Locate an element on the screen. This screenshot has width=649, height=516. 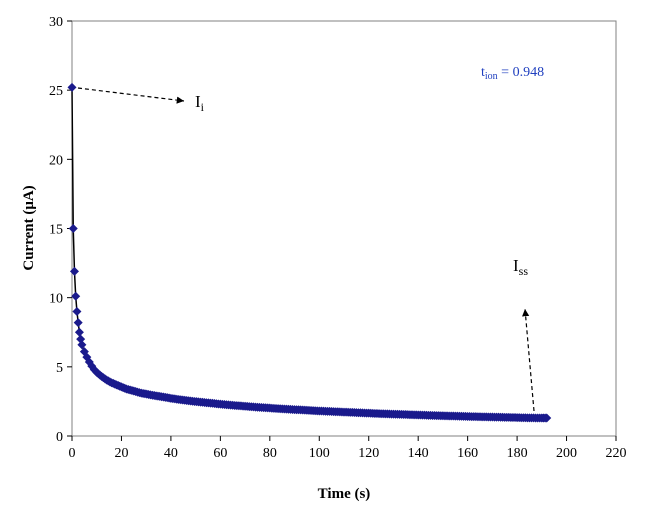
x-tick-label: 220 is located at coordinates (616, 453).